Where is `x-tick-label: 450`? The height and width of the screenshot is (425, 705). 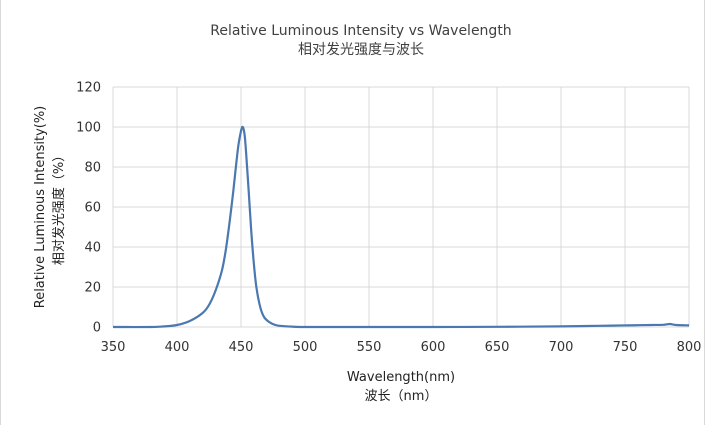
x-tick-label: 450 is located at coordinates (241, 347).